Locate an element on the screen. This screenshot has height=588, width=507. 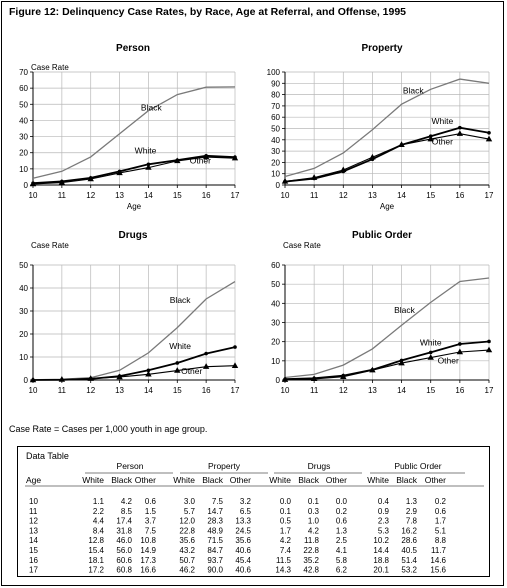
table-cell: 0.0 is located at coordinates (342, 501).